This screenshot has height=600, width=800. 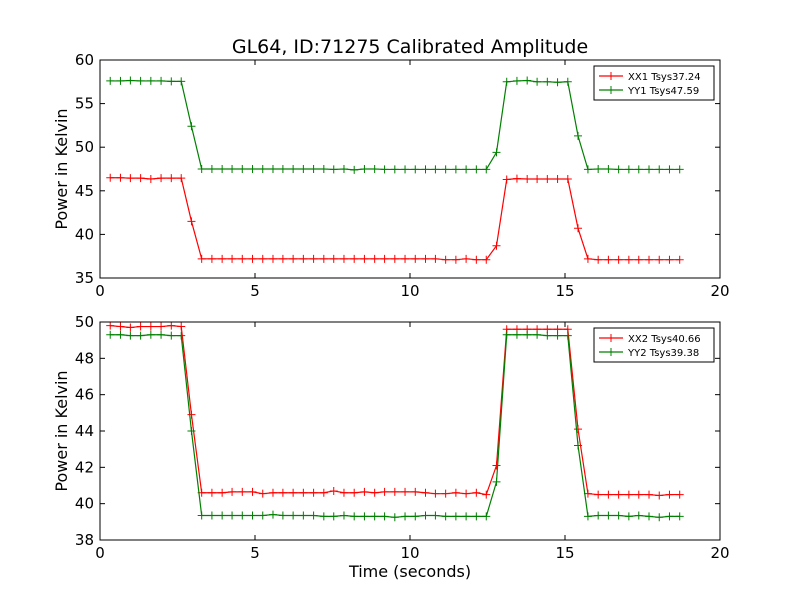 I want to click on y-tick-label: 50, so click(x=84, y=147).